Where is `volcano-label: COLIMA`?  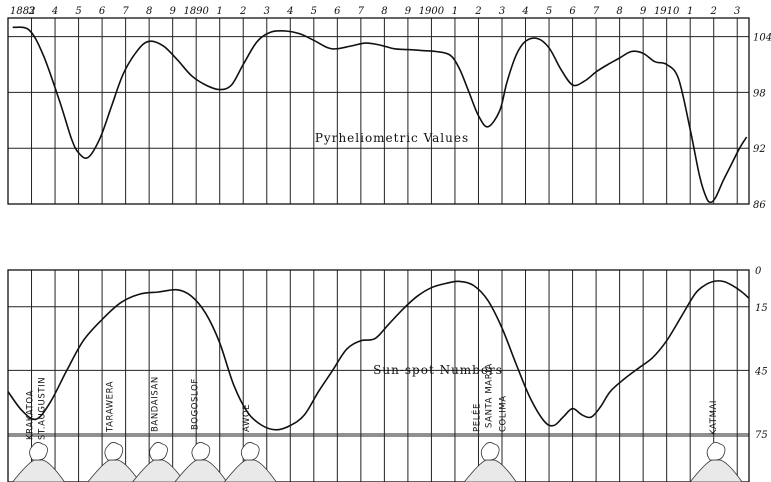
volcano-label: COLIMA is located at coordinates (504, 413).